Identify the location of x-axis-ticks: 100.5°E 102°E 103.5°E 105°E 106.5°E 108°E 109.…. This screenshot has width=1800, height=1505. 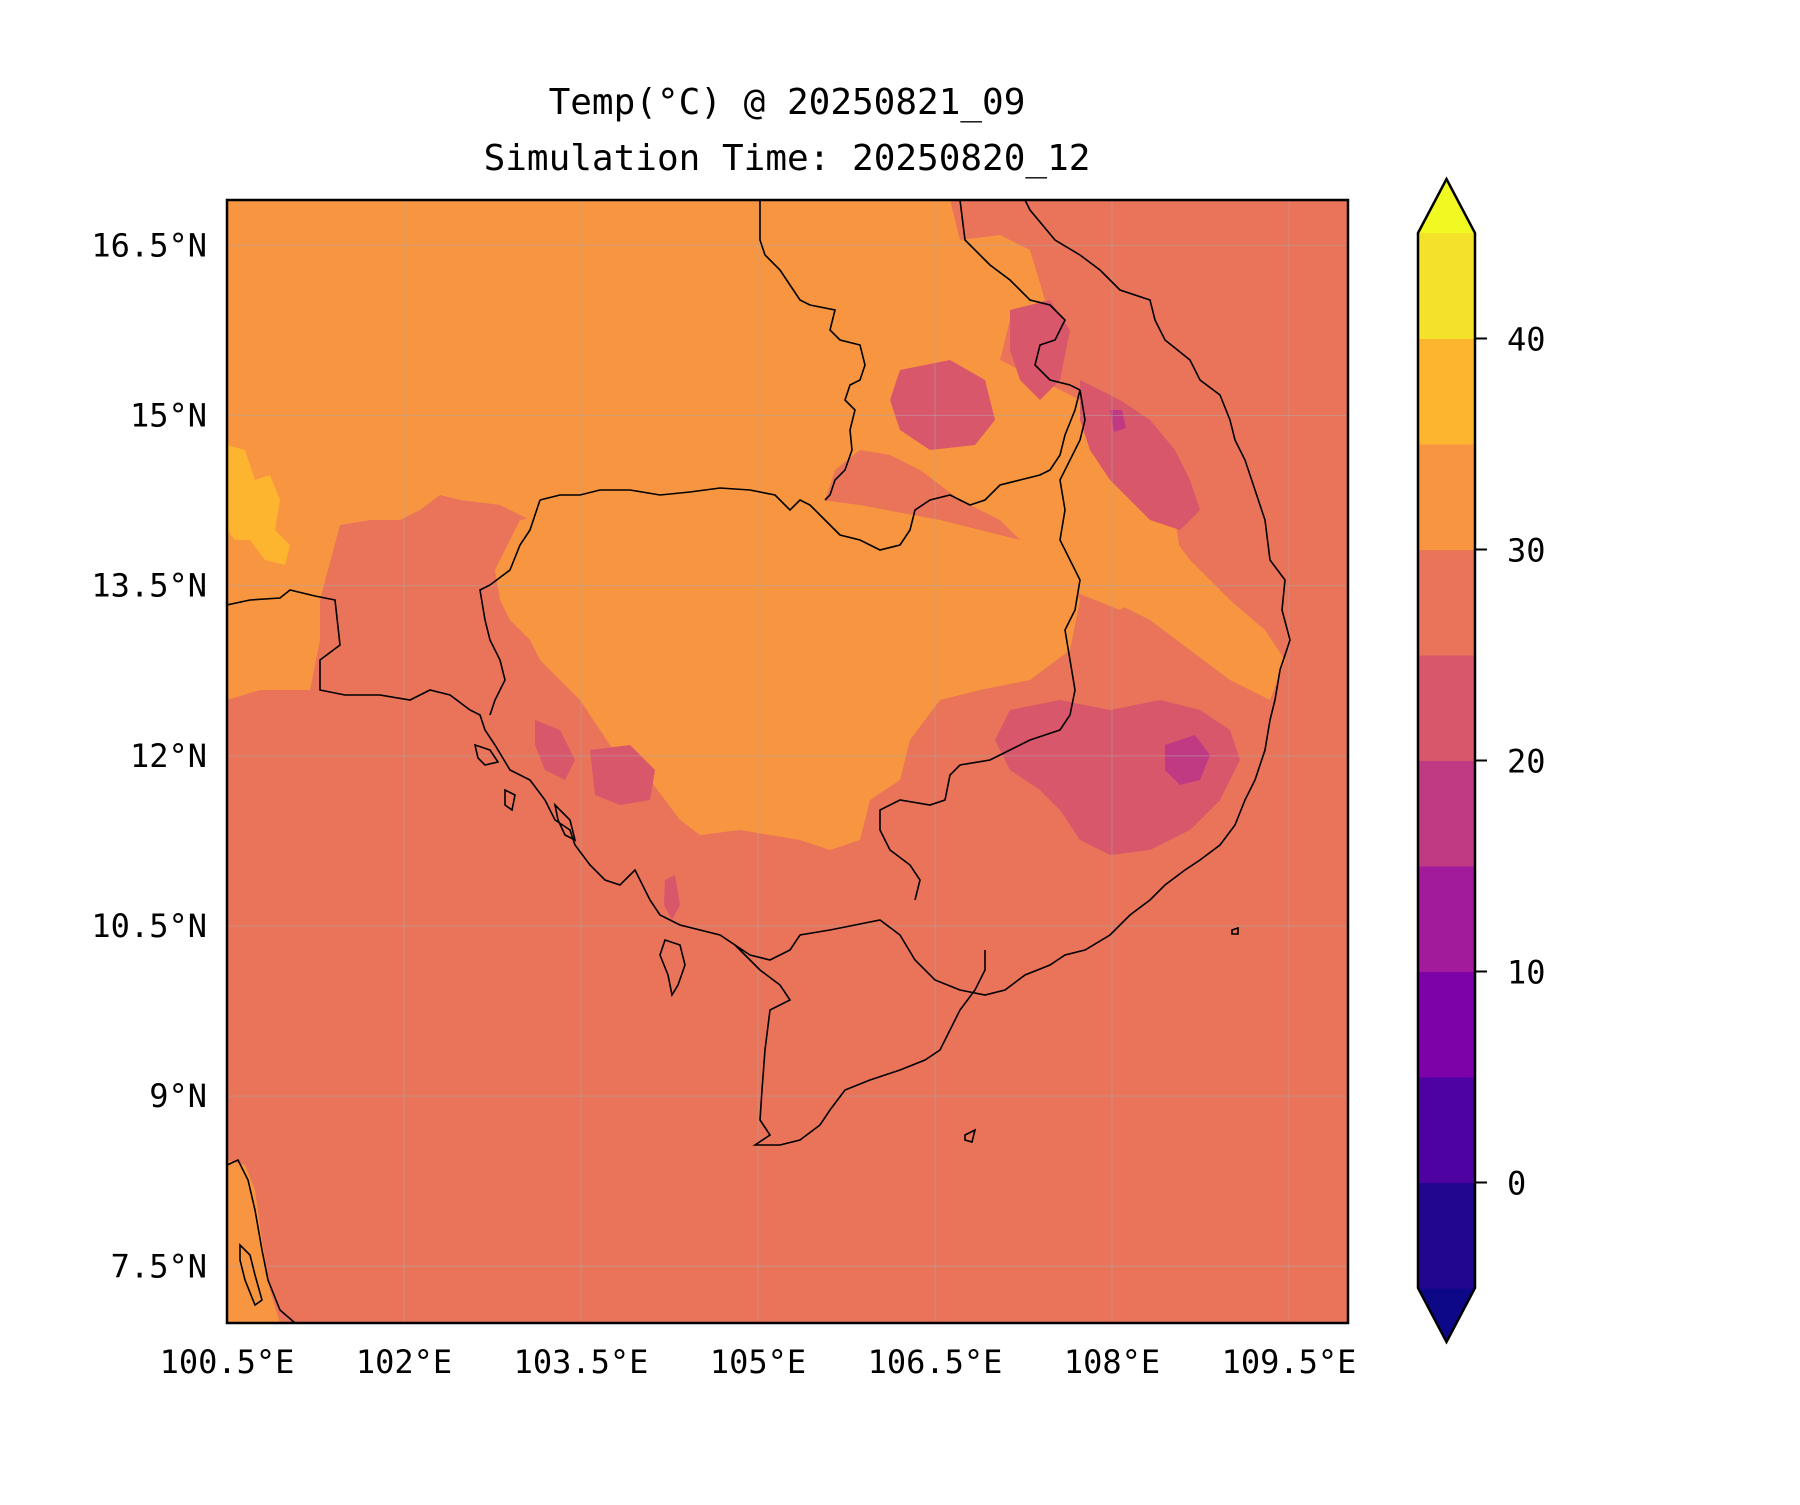
(758, 1362).